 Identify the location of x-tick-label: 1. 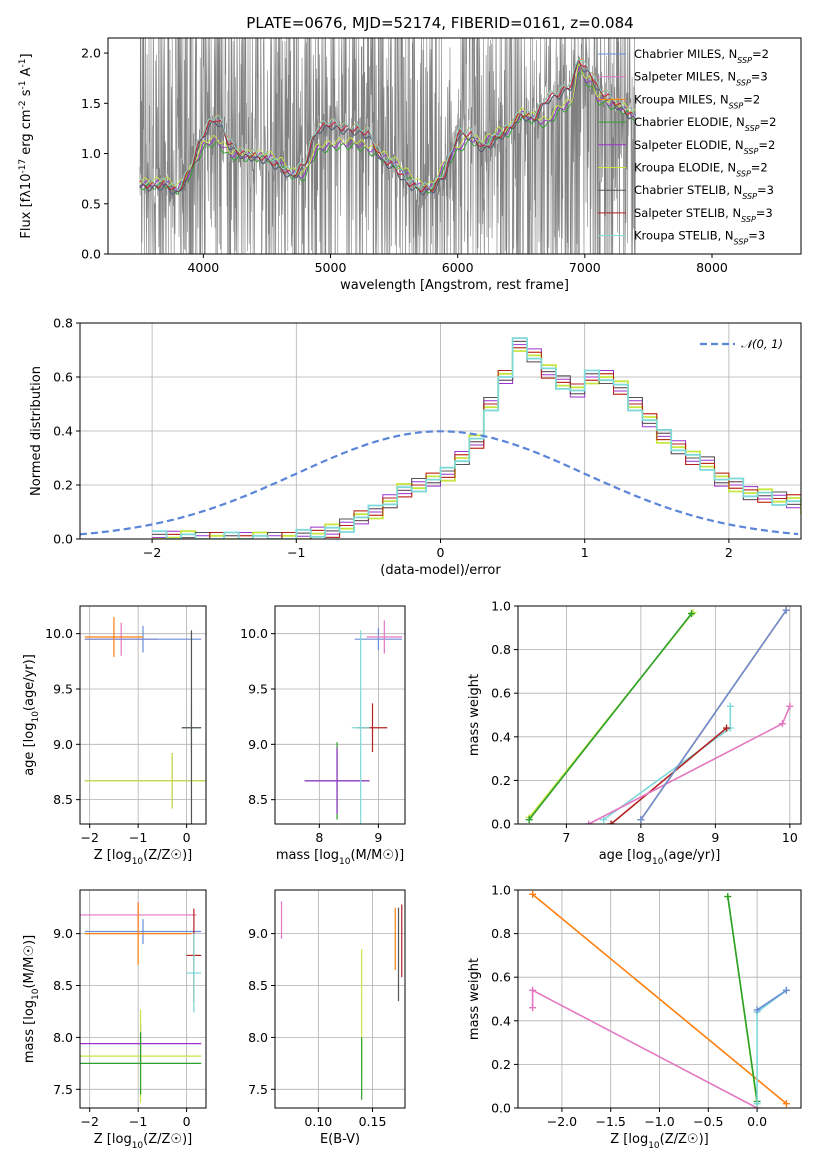
(585, 552).